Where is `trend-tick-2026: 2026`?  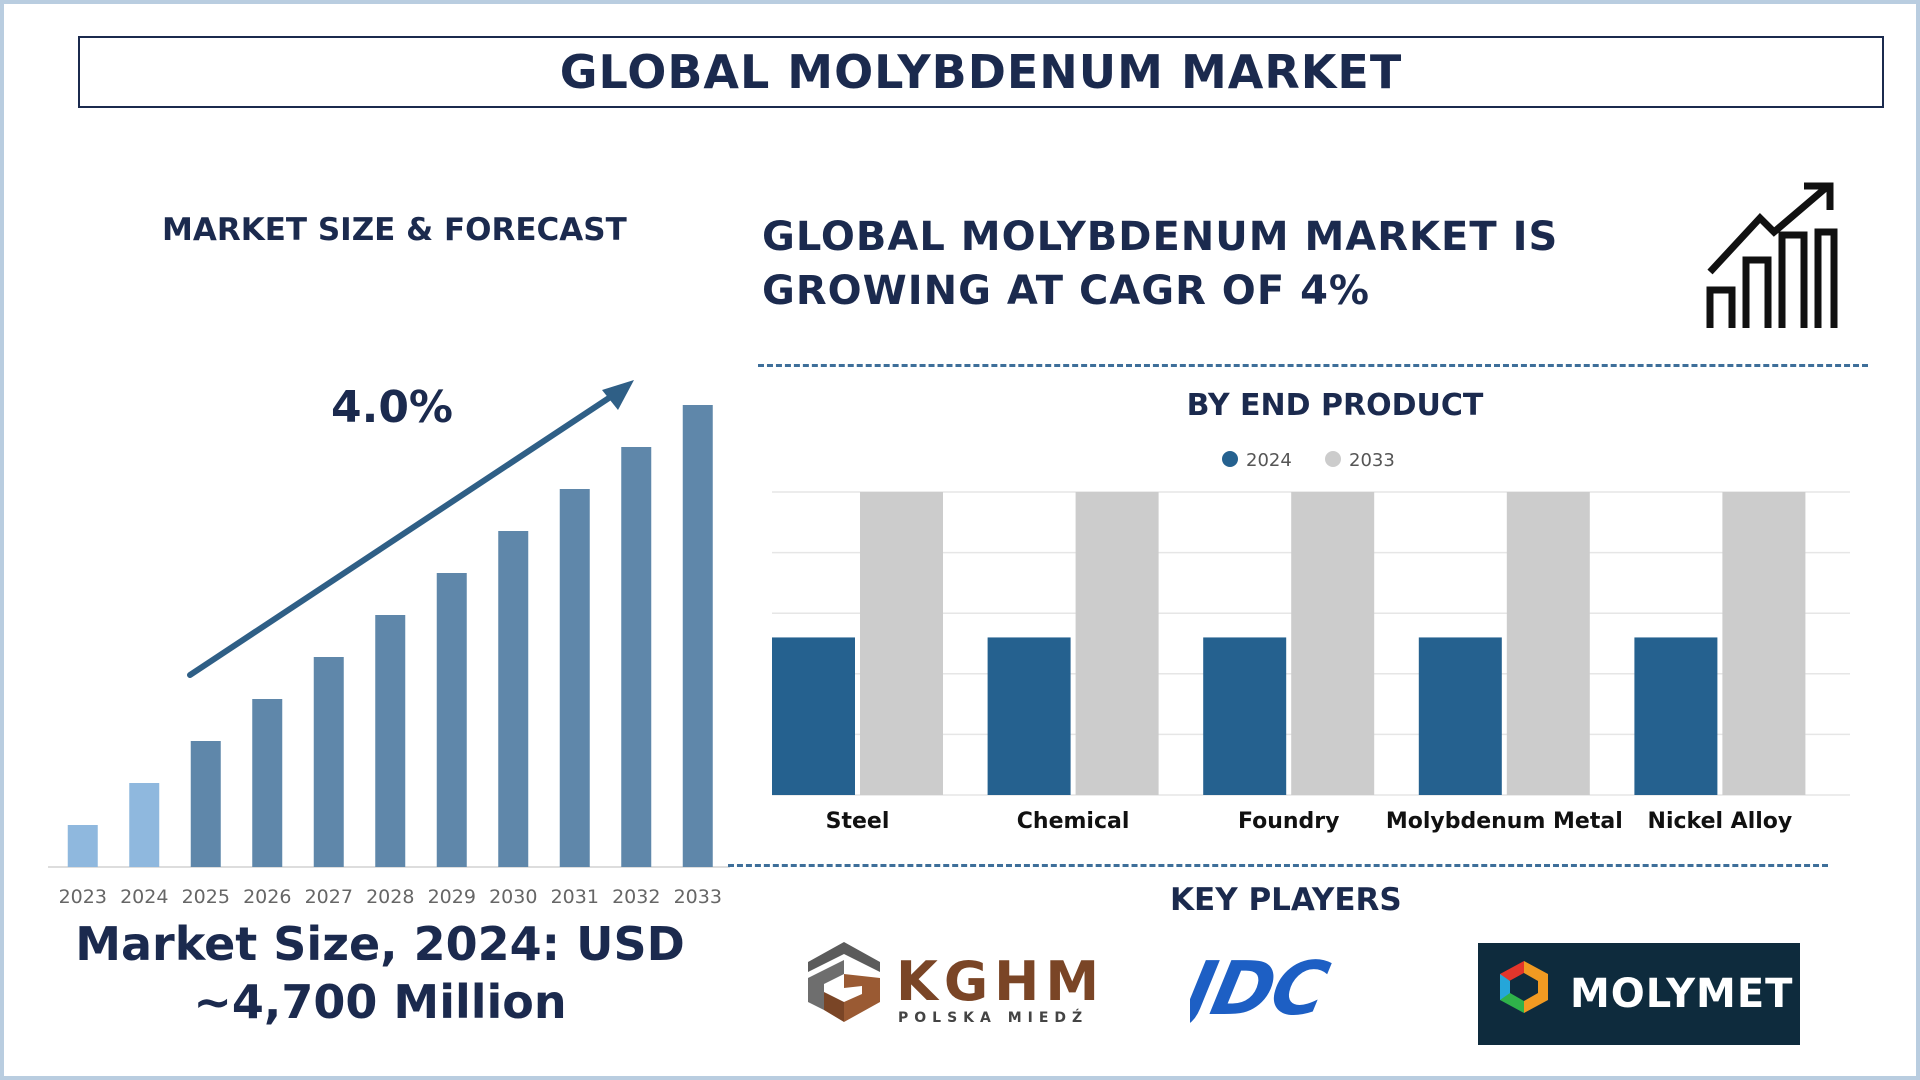
trend-tick-2026: 2026 is located at coordinates (267, 897).